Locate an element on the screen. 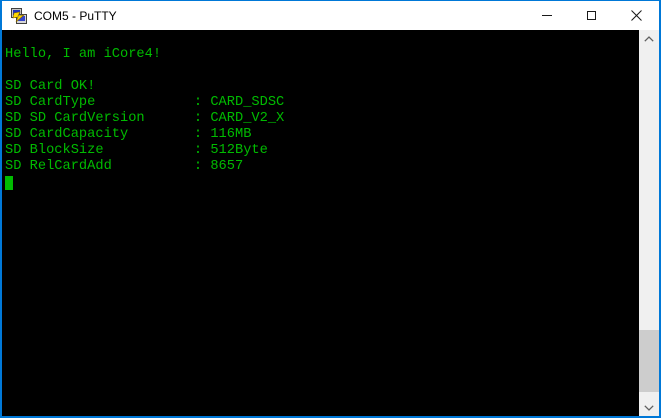 The height and width of the screenshot is (418, 661). terminal-line-card-capacity: SD CardCapacity : 116MB is located at coordinates (128, 134).